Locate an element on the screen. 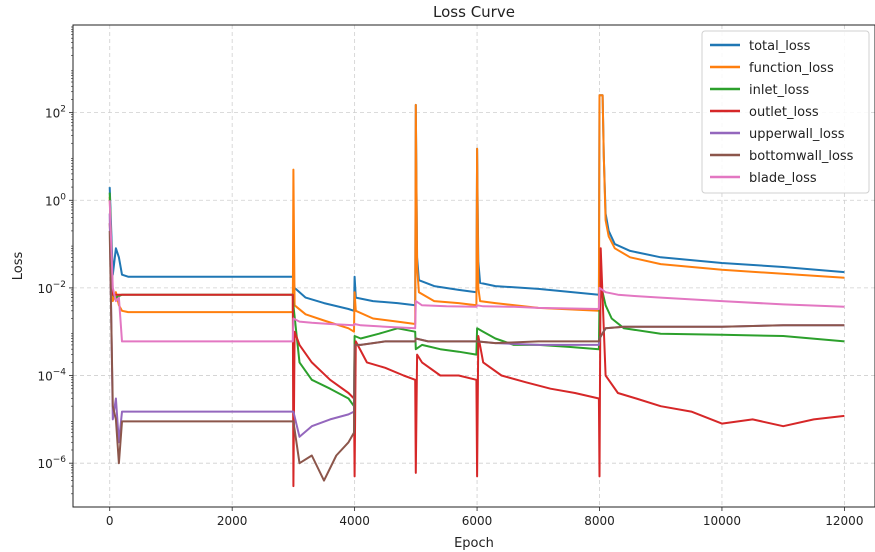  legend-label: total_loss is located at coordinates (780, 46).